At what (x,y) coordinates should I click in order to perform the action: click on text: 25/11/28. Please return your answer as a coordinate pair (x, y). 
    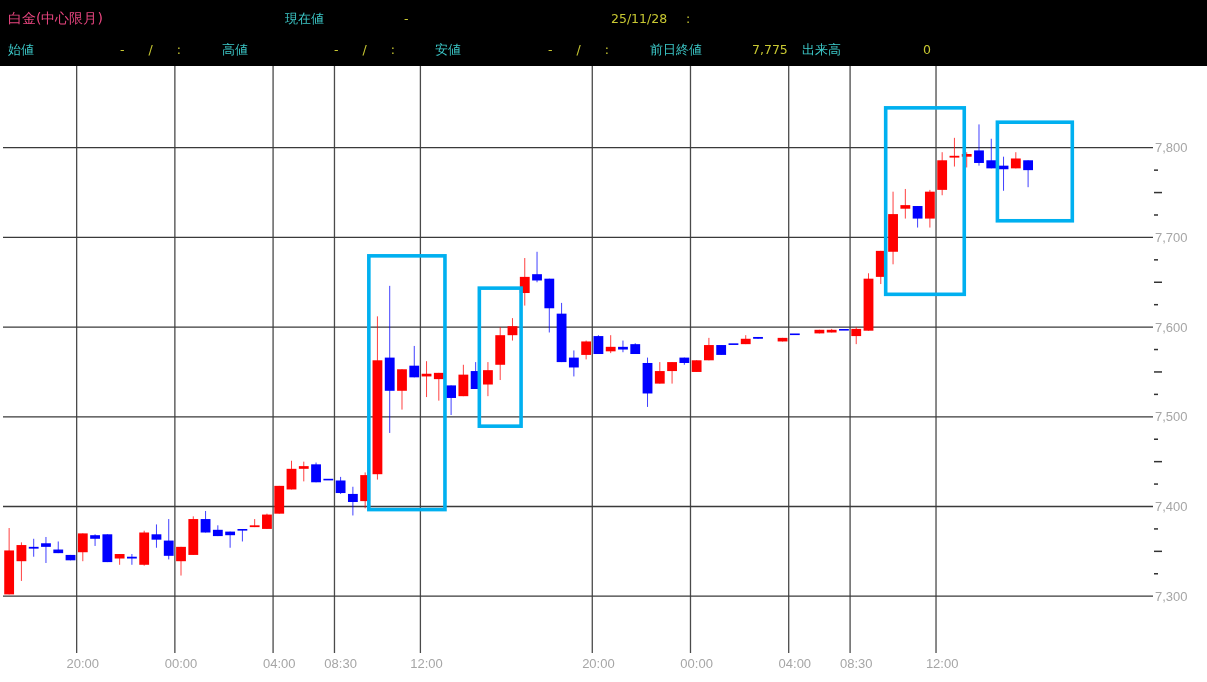
    Looking at the image, I should click on (639, 18).